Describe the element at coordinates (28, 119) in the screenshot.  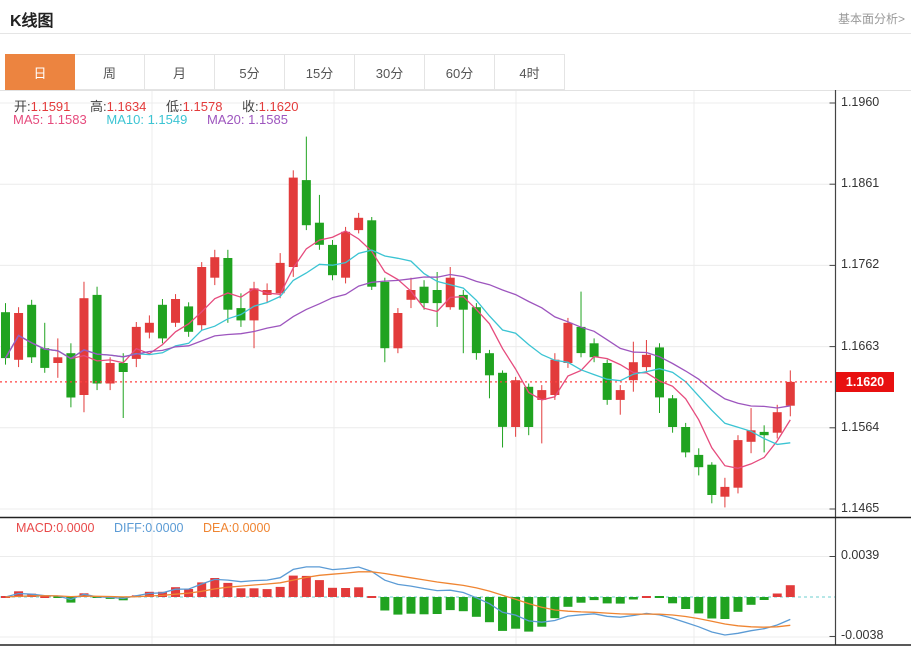
I see `ma5-label: MA5:` at that location.